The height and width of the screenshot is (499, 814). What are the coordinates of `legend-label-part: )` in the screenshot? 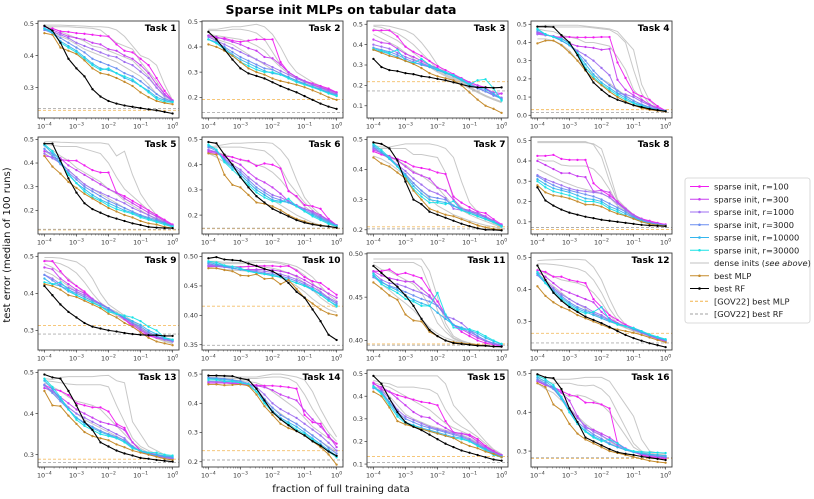 It's located at (809, 263).